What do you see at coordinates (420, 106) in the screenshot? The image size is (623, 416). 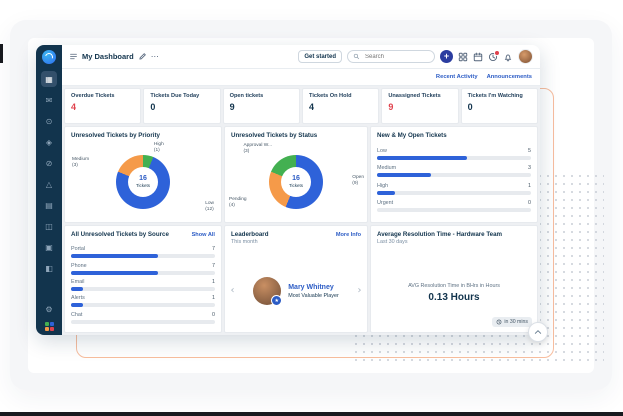 I see `stat-card-unassigned-tickets: Unassigned Tickets 9` at bounding box center [420, 106].